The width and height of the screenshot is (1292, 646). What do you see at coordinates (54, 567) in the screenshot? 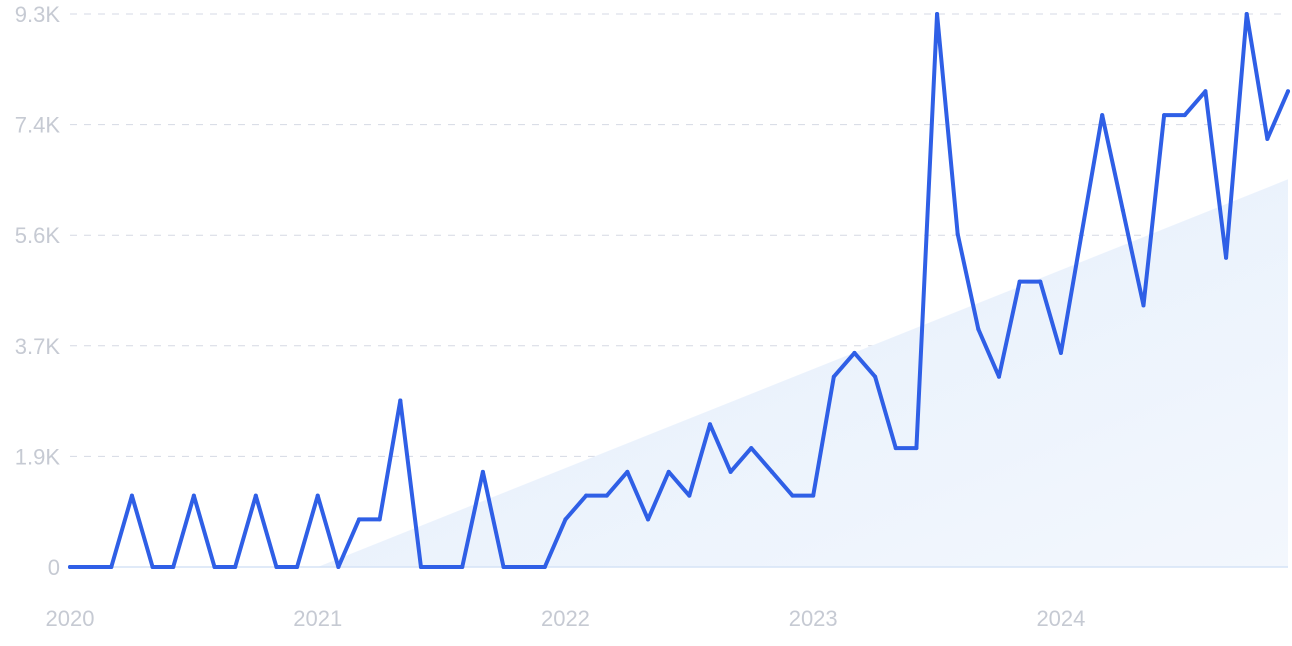
I see `y-tick-label: 0` at bounding box center [54, 567].